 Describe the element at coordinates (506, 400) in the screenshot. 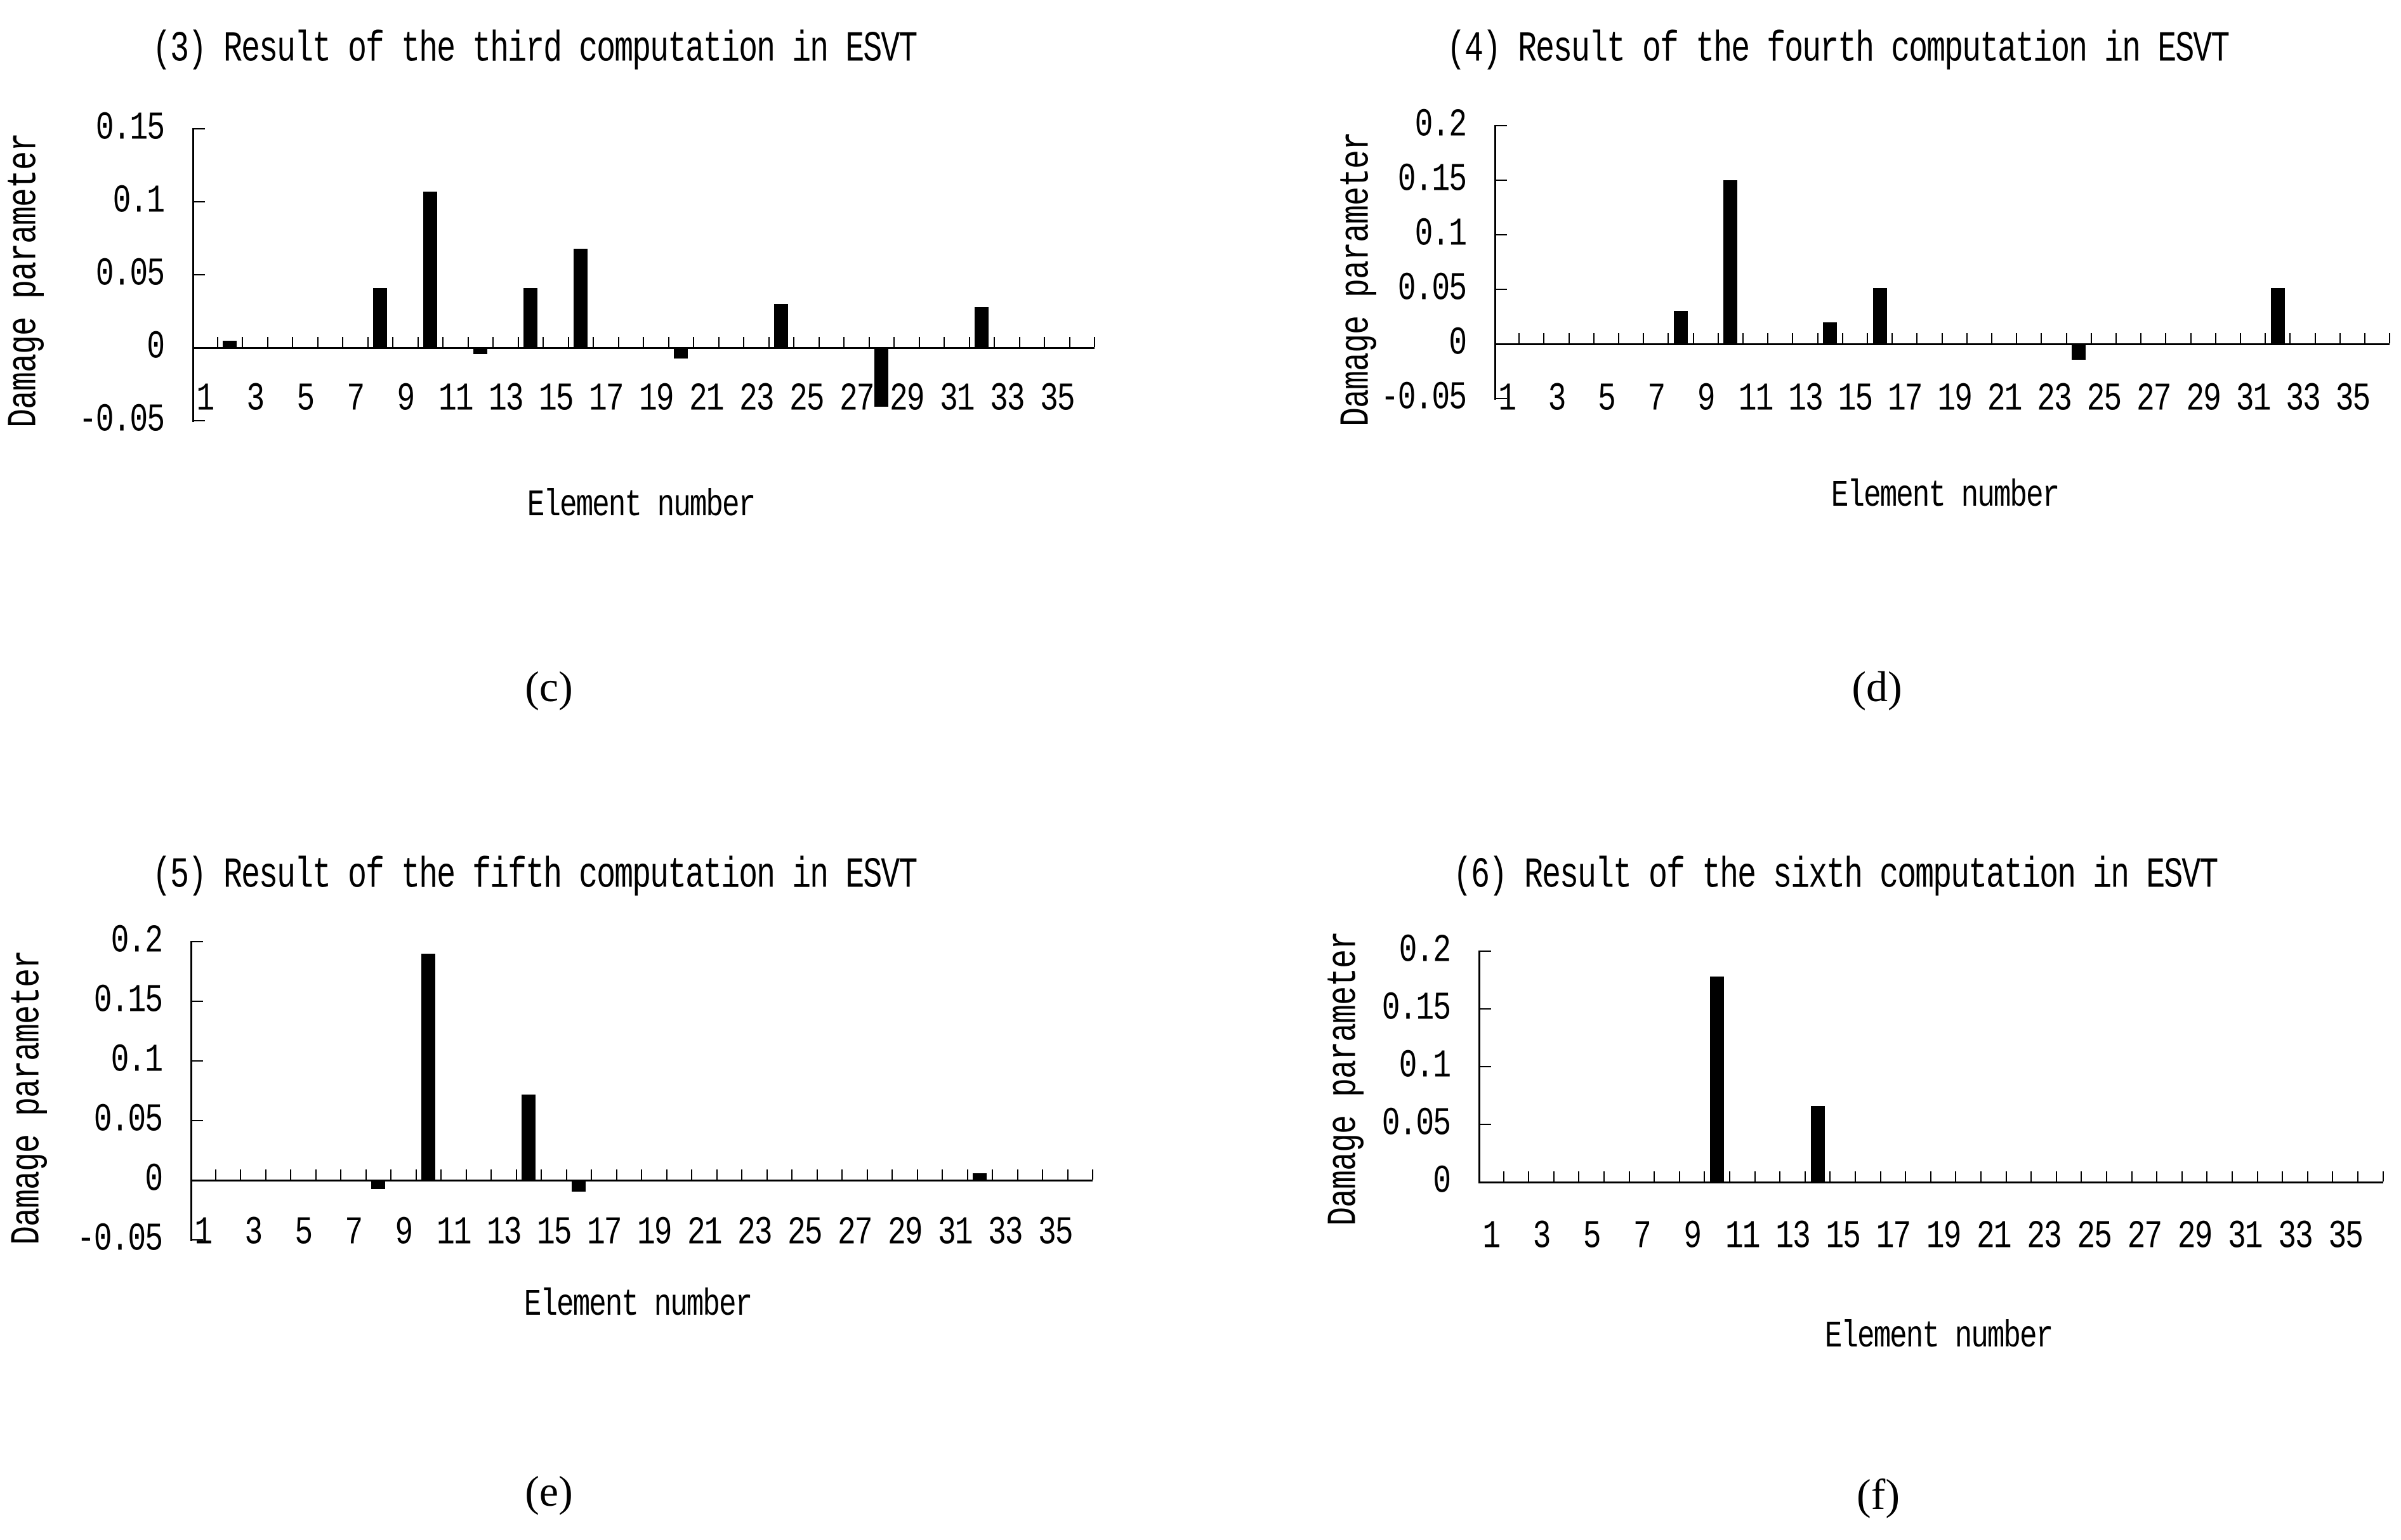

I see `x-tick-label: 13` at that location.